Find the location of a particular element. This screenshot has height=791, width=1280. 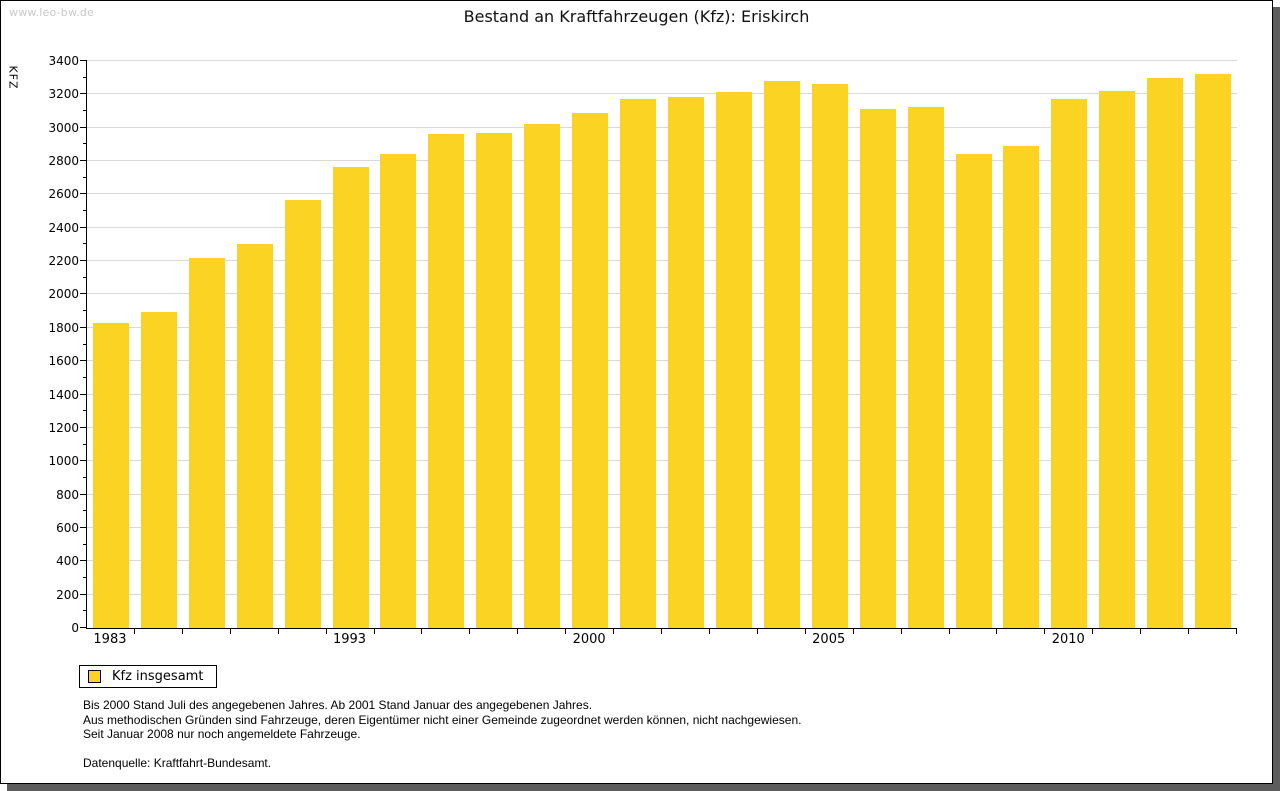

y-tick-label: 2400 is located at coordinates (63, 227).